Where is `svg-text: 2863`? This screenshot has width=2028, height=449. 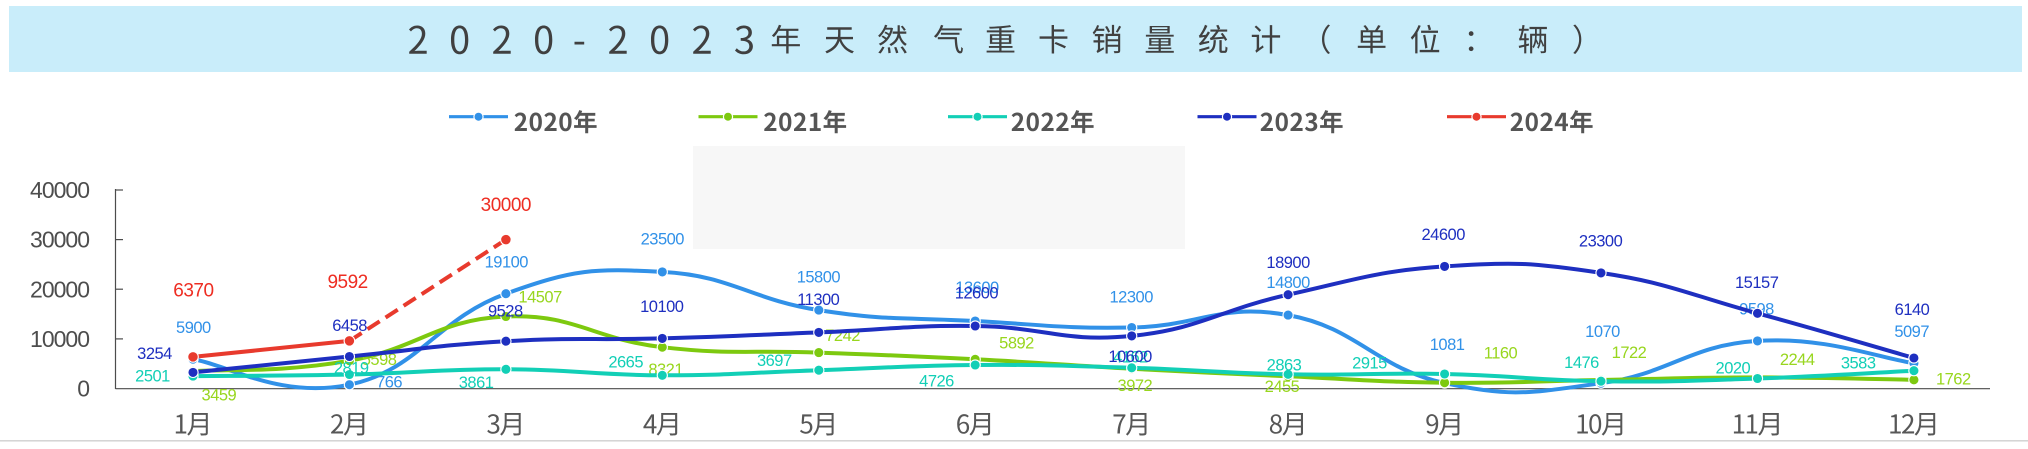 svg-text: 2863 is located at coordinates (1284, 366).